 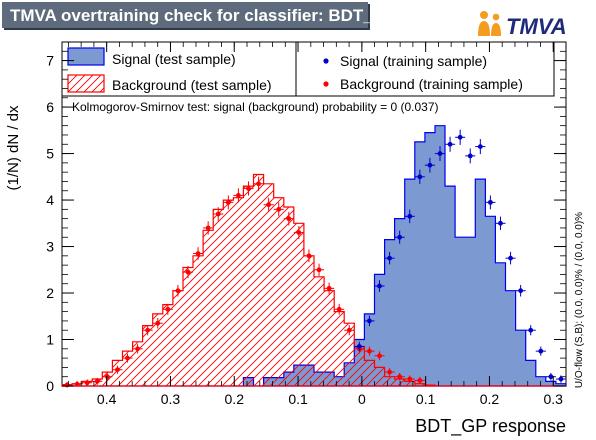 What do you see at coordinates (490, 426) in the screenshot?
I see `x-axis-label: BDT_GP response` at bounding box center [490, 426].